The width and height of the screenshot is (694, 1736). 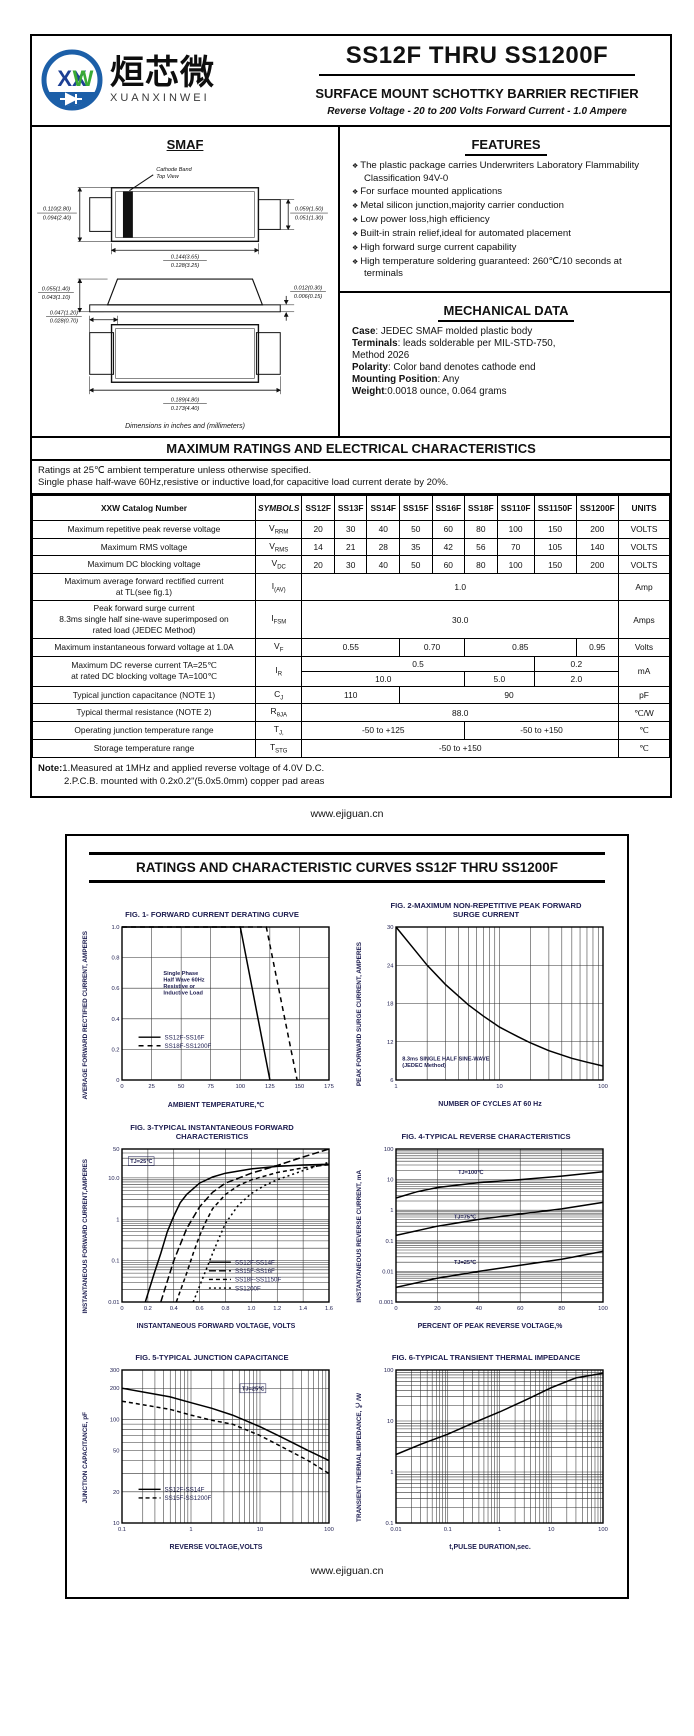 I want to click on mechanical-row: Weight:0.0018 ounce, 0.064 grams, so click(x=429, y=391).